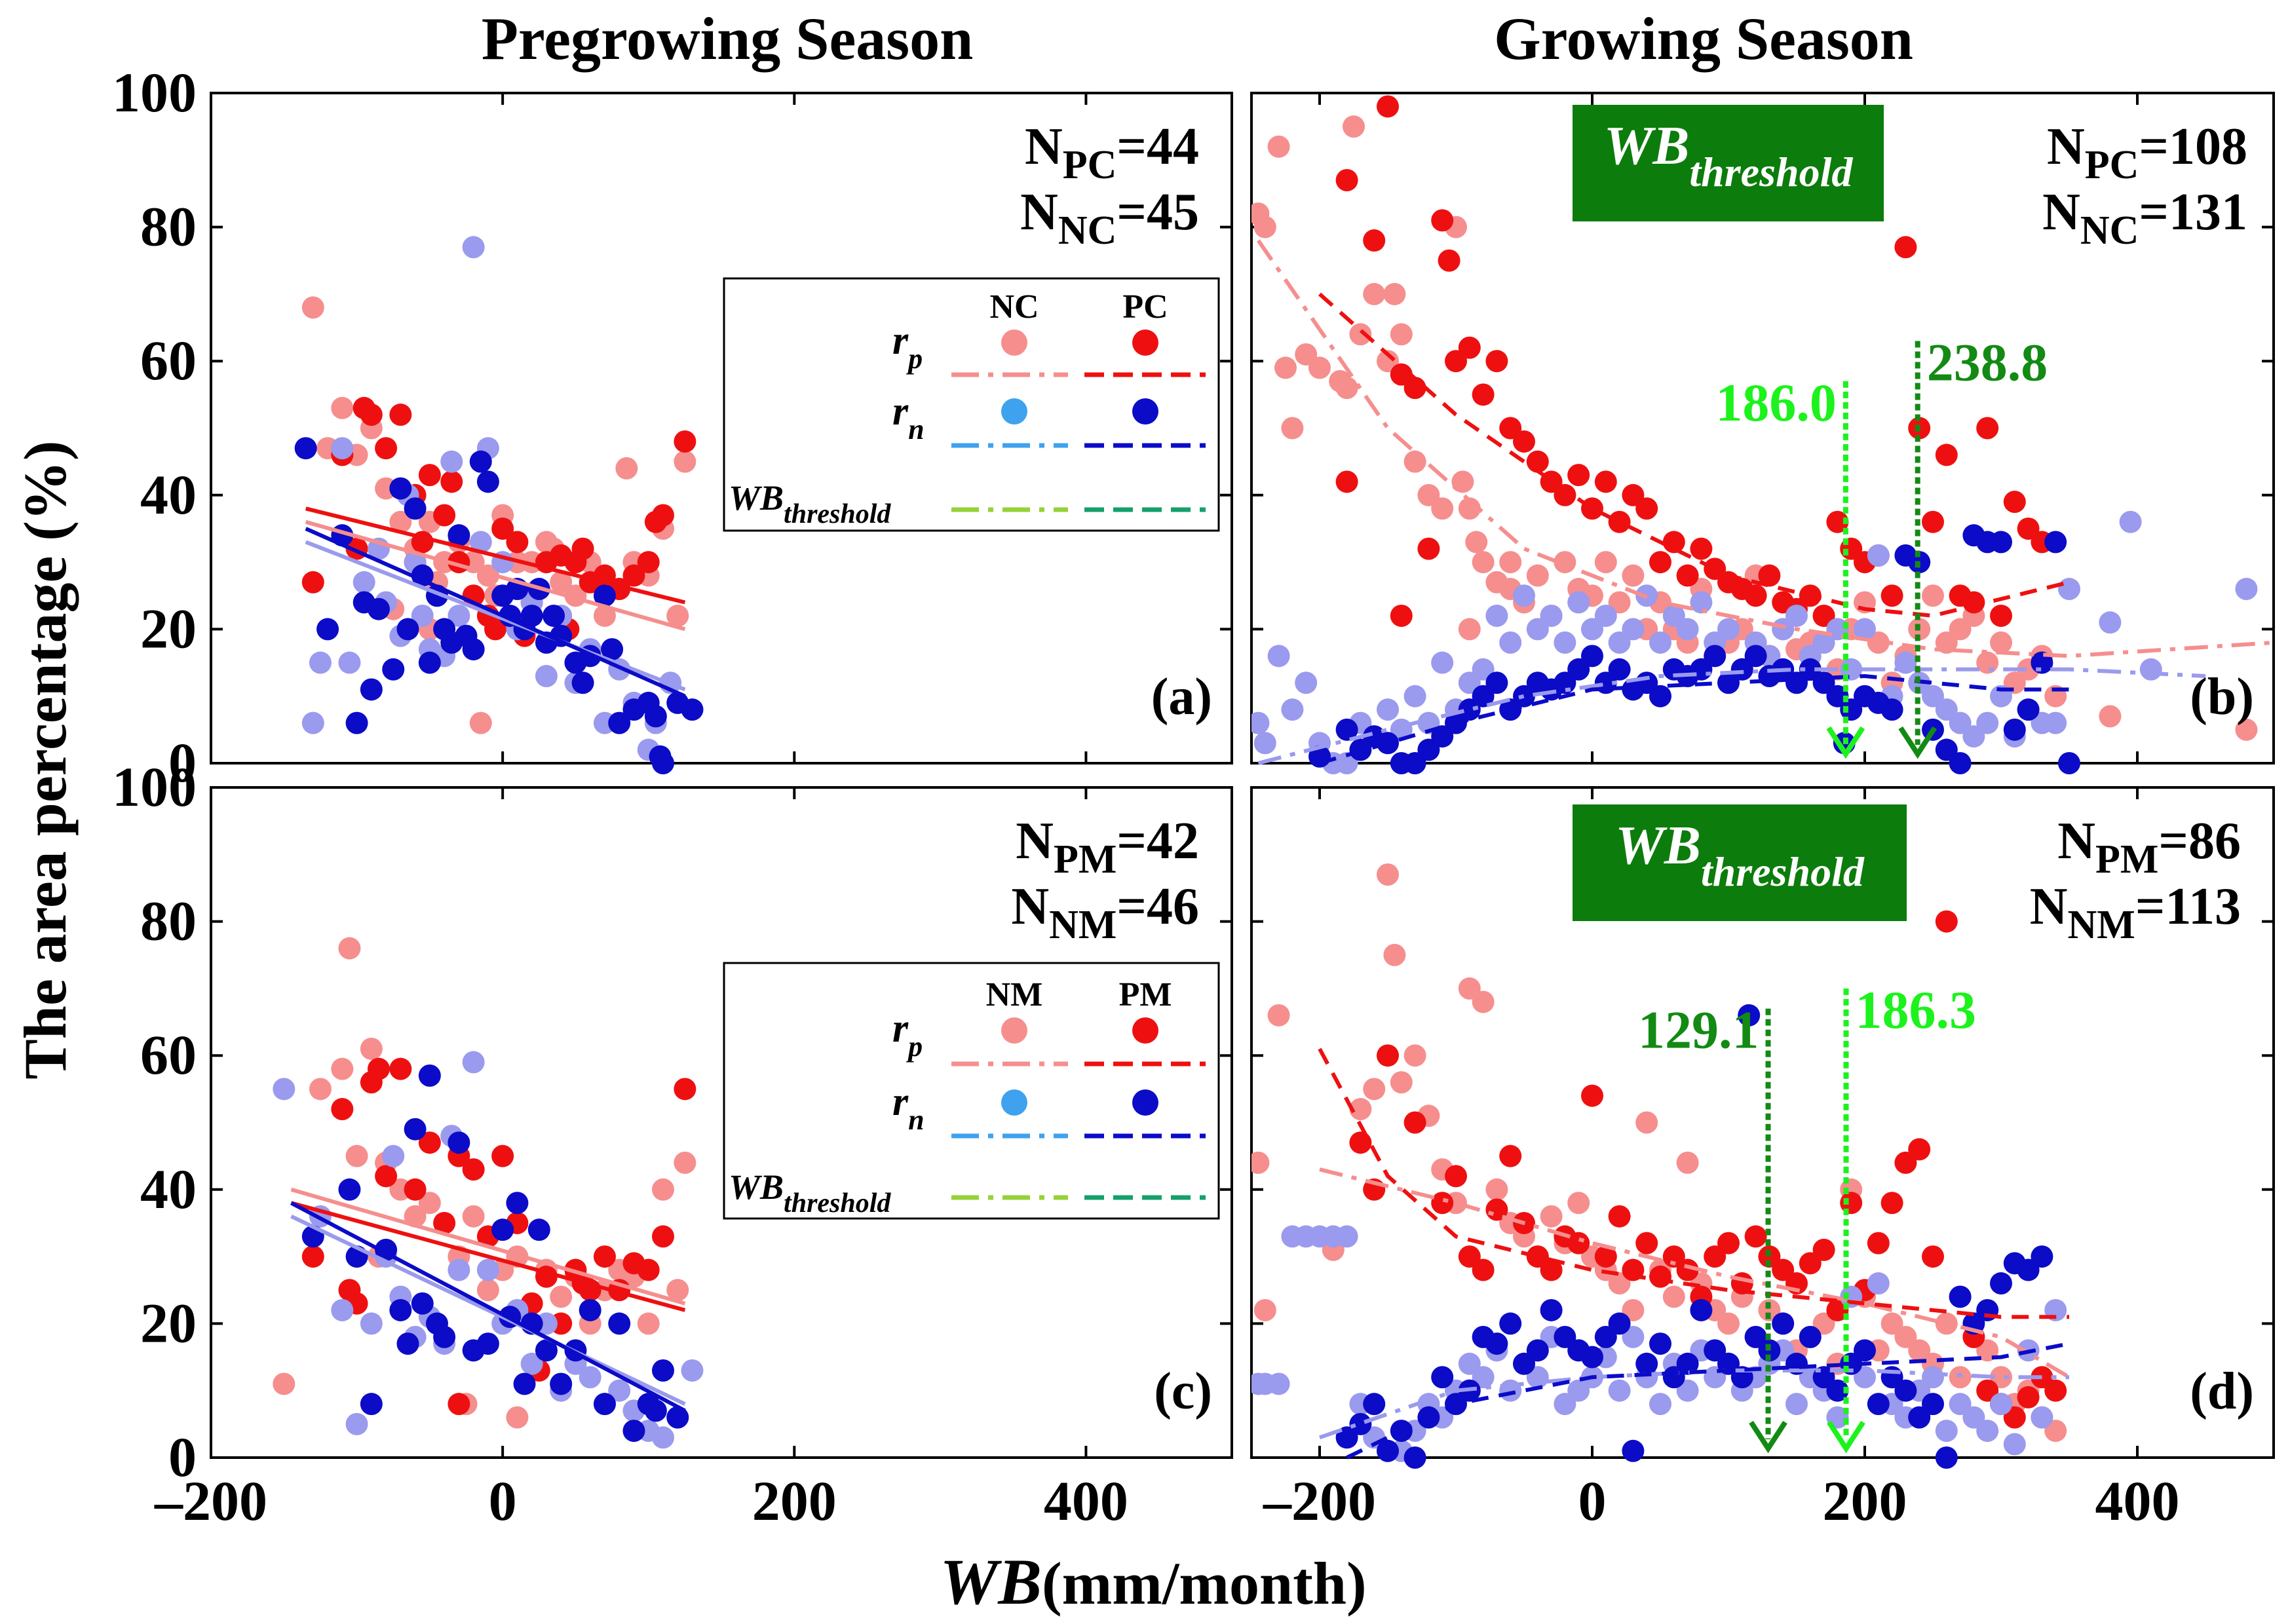  I want to click on column-title-growing: Growing Season, so click(1703, 38).